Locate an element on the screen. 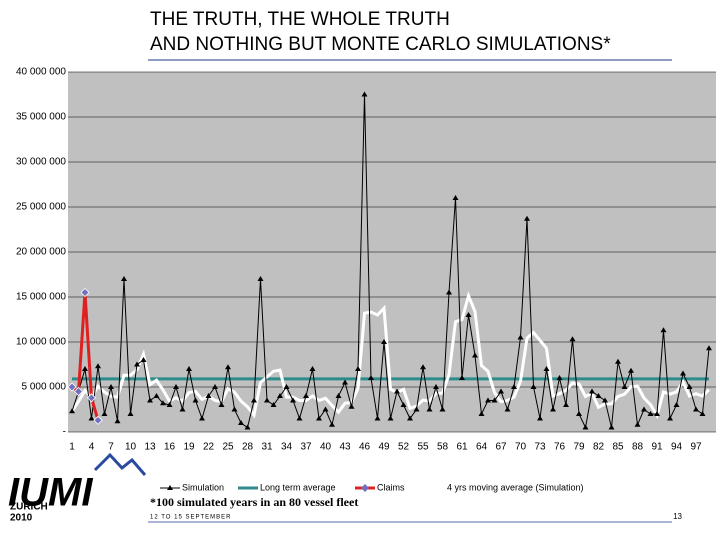  x-tick-label: 64 is located at coordinates (482, 447).